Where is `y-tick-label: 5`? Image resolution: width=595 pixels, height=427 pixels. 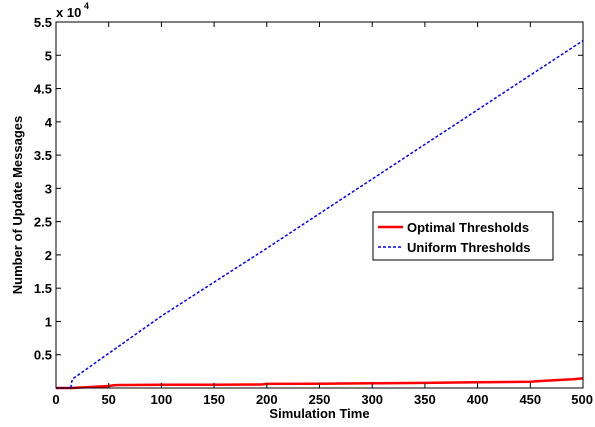
y-tick-label: 5 is located at coordinates (48, 55).